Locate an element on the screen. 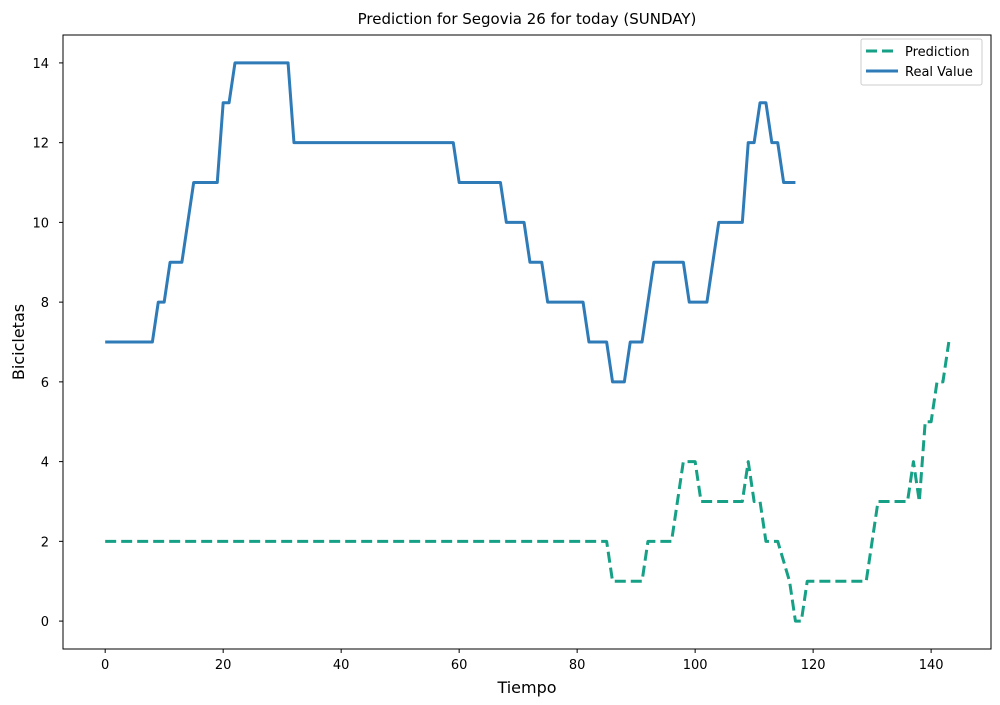 The width and height of the screenshot is (1000, 705). legend-label-real-value: Real Value is located at coordinates (939, 72).